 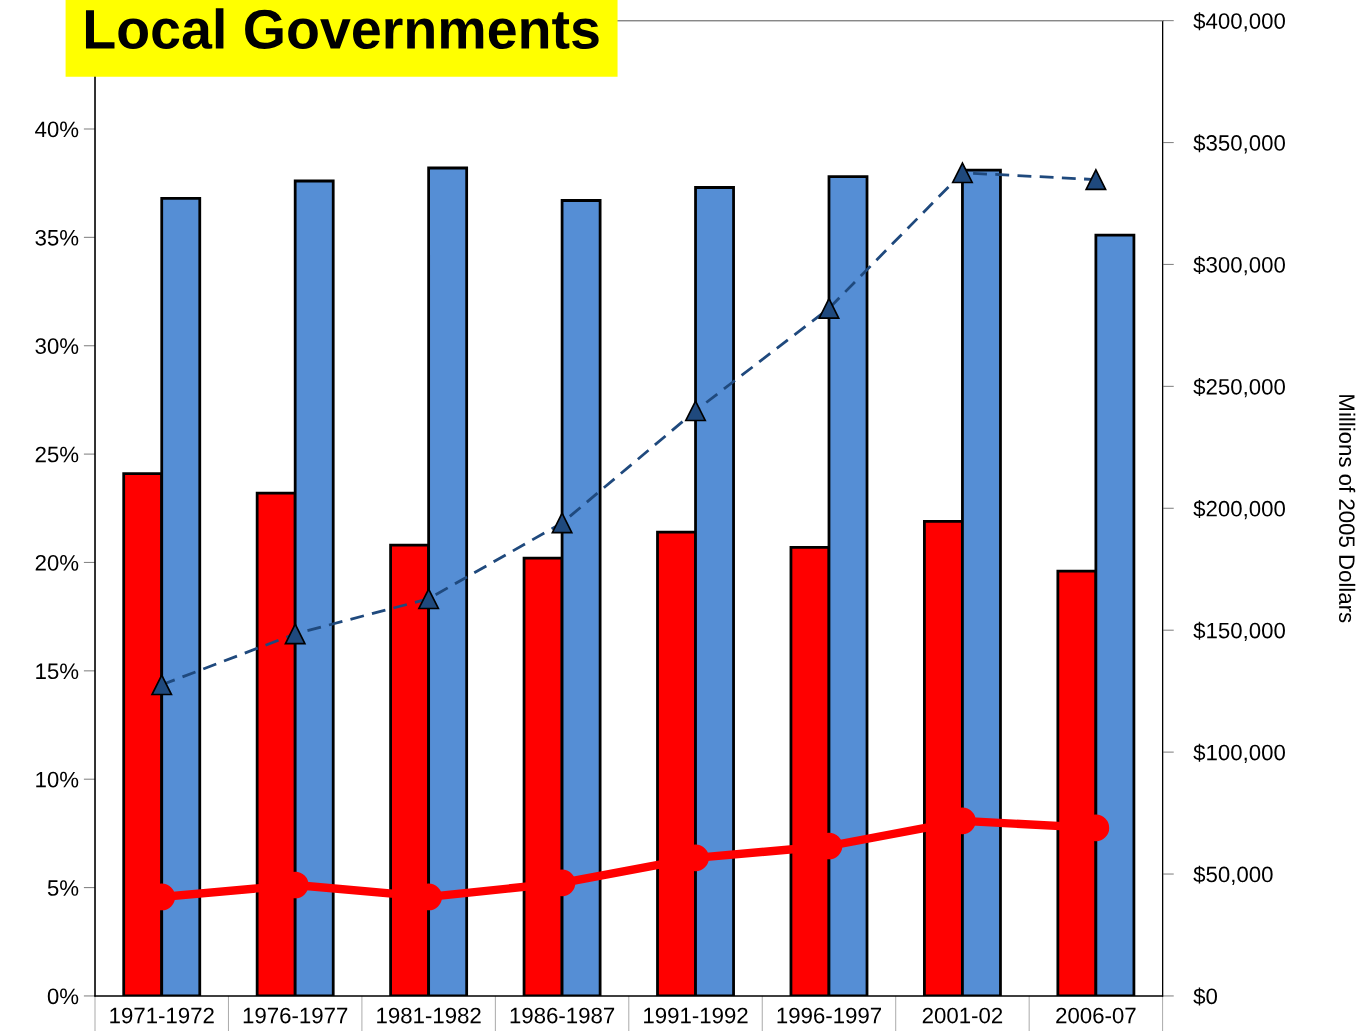 I want to click on y-tick-label: 25%, so click(x=57, y=454).